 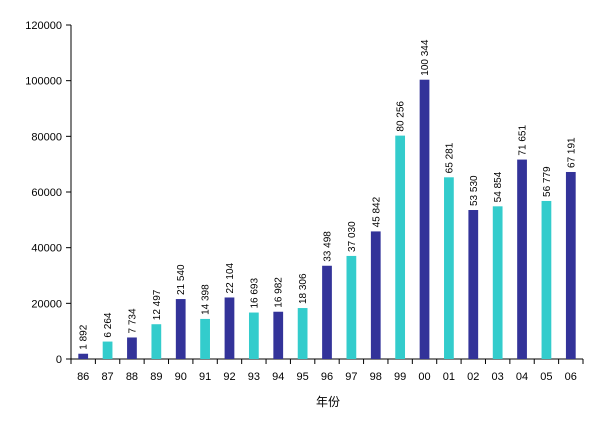 What do you see at coordinates (206, 299) in the screenshot?
I see `value-label-91: 14 398` at bounding box center [206, 299].